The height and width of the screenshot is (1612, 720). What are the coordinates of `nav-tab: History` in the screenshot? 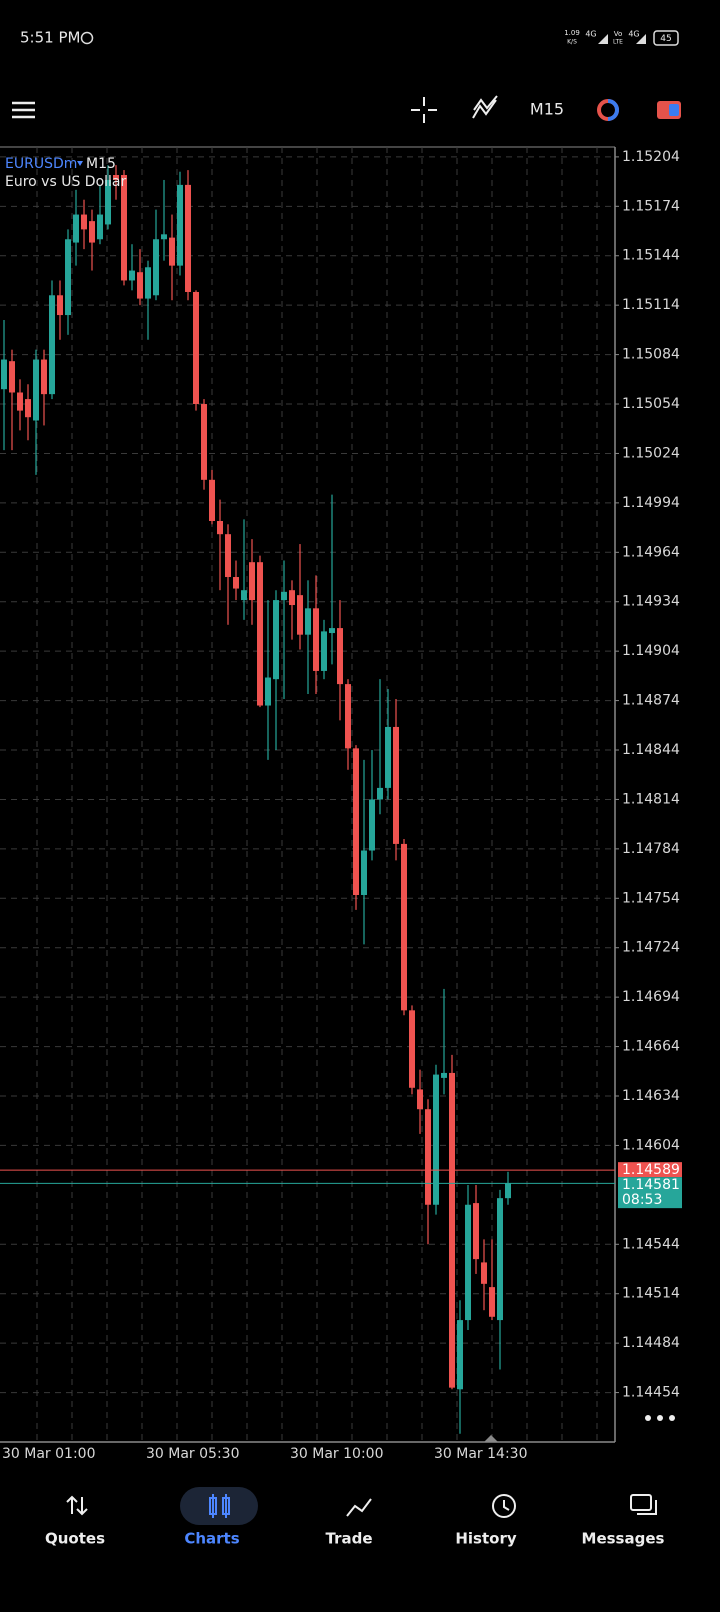 It's located at (485, 1539).